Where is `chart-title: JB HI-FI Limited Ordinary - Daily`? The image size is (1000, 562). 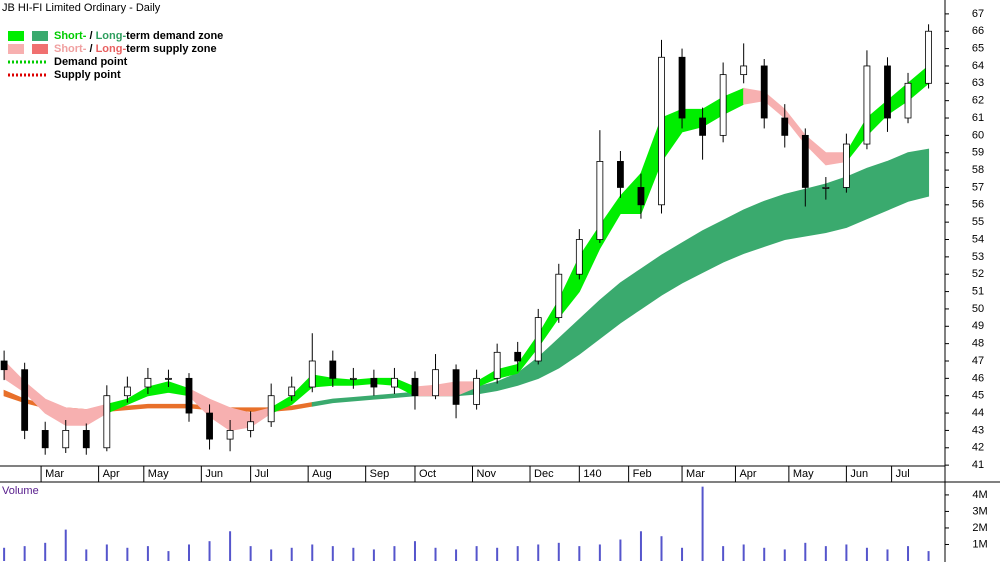 chart-title: JB HI-FI Limited Ordinary - Daily is located at coordinates (81, 8).